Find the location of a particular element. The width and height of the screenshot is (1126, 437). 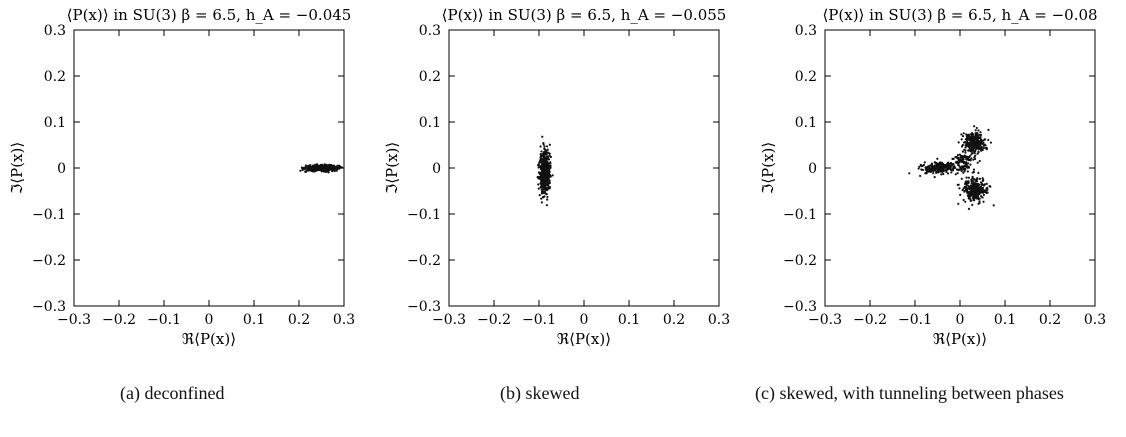

caption-text: skewed is located at coordinates (552, 393).